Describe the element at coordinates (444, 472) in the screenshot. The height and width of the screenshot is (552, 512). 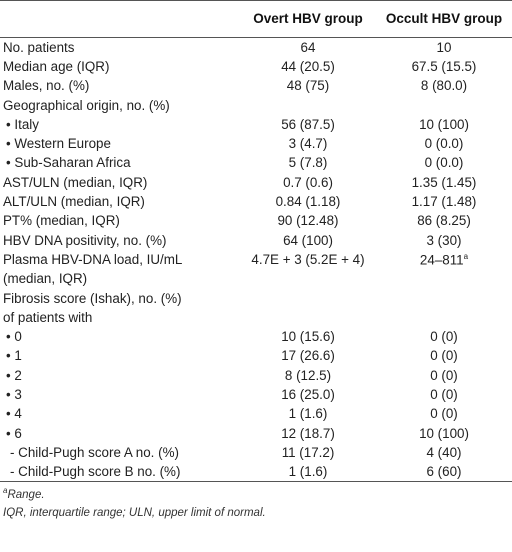
I see `occult-value: 6 (60)` at that location.